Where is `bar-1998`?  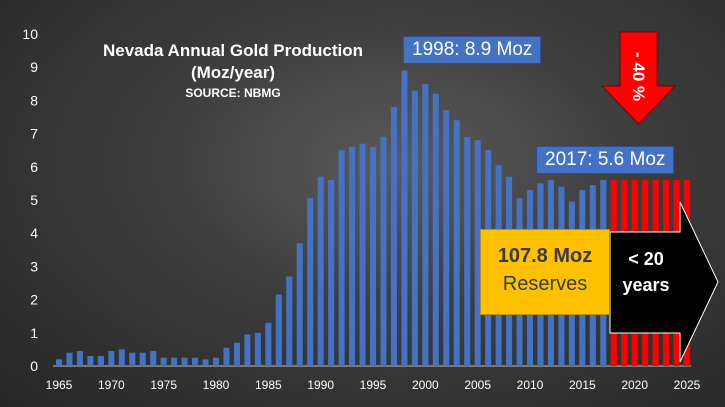 bar-1998 is located at coordinates (404, 218).